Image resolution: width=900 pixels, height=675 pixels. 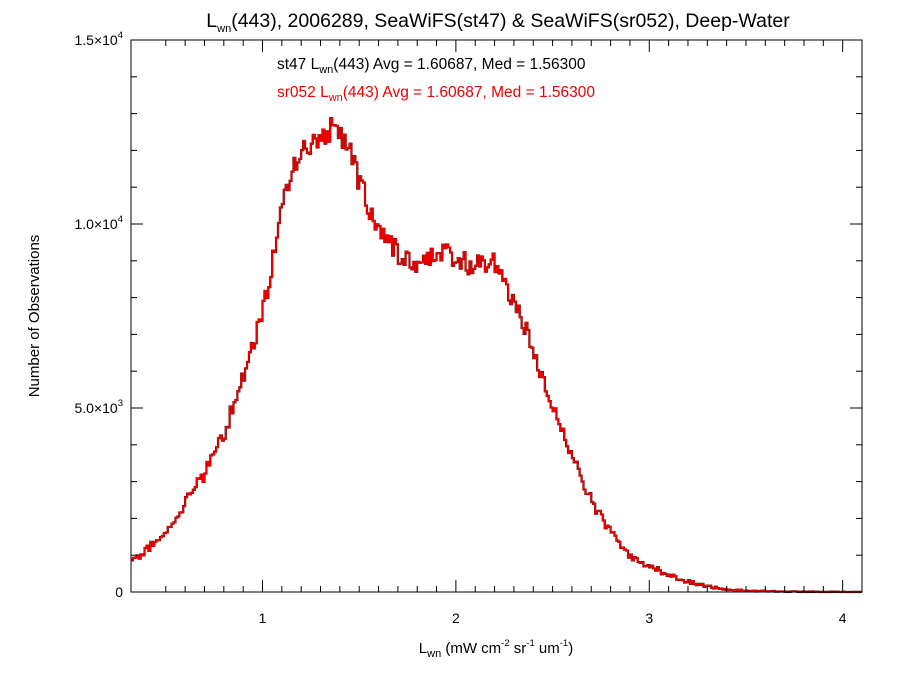 I want to click on y-tick-label: 1.0×10⁴, so click(x=98, y=223).